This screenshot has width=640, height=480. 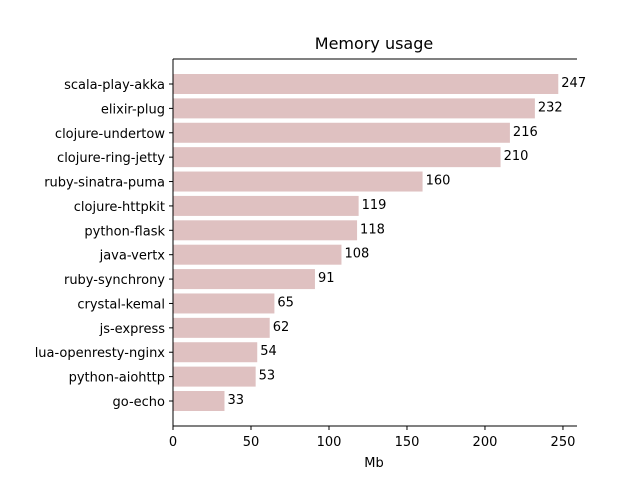 What do you see at coordinates (111, 158) in the screenshot?
I see `y-tick-label-clojure-ring-jetty: clojure-ring-jetty` at bounding box center [111, 158].